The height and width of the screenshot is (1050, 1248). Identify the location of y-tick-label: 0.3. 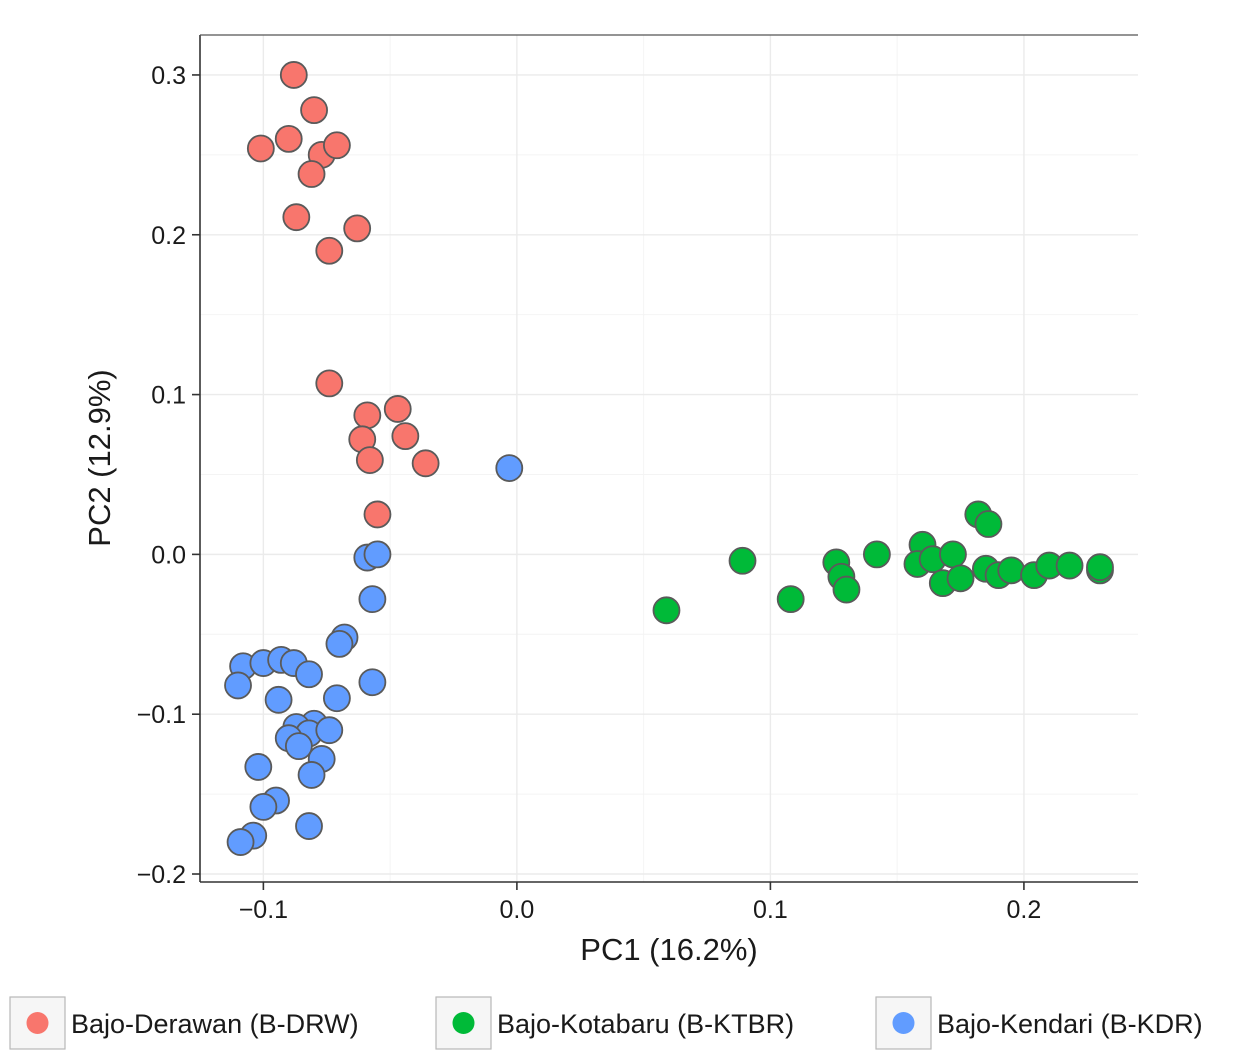
(168, 76).